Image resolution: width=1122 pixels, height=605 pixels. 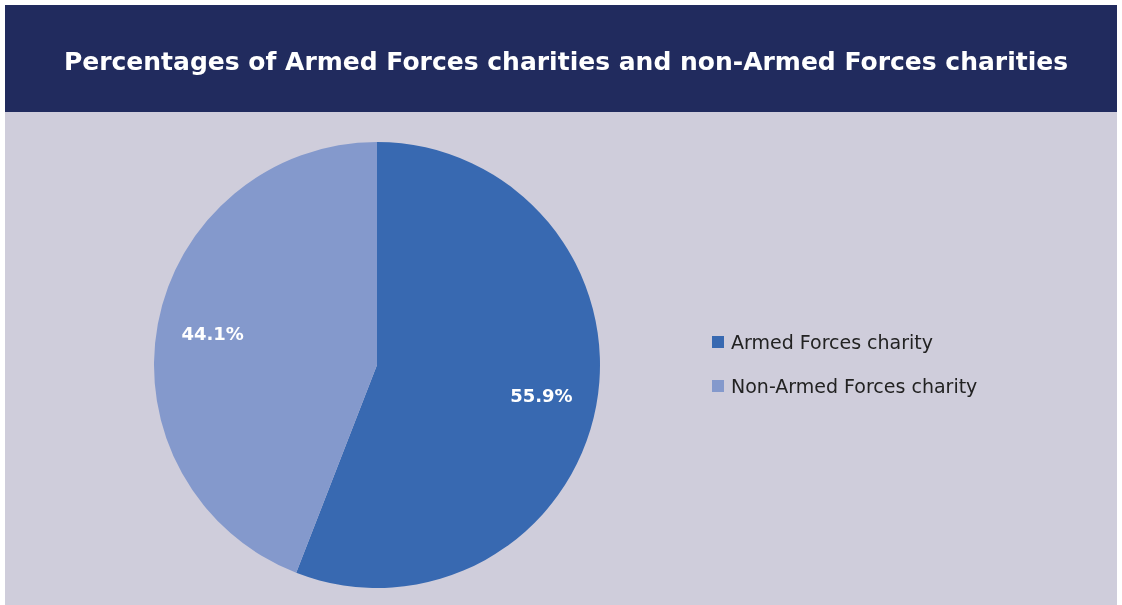 I want to click on pie-slice, so click(x=265, y=357).